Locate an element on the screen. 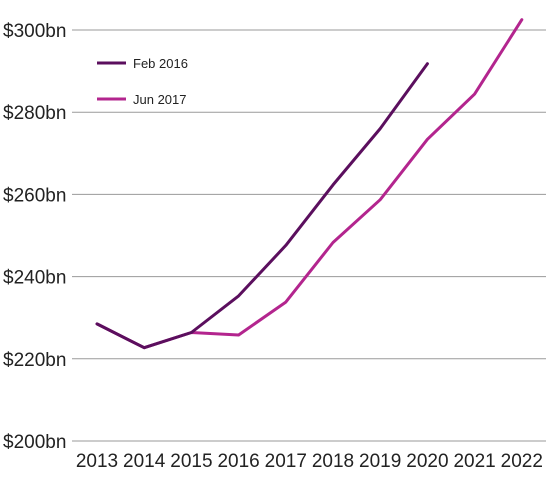 The width and height of the screenshot is (549, 479). x-tick-label: 2020 is located at coordinates (427, 461).